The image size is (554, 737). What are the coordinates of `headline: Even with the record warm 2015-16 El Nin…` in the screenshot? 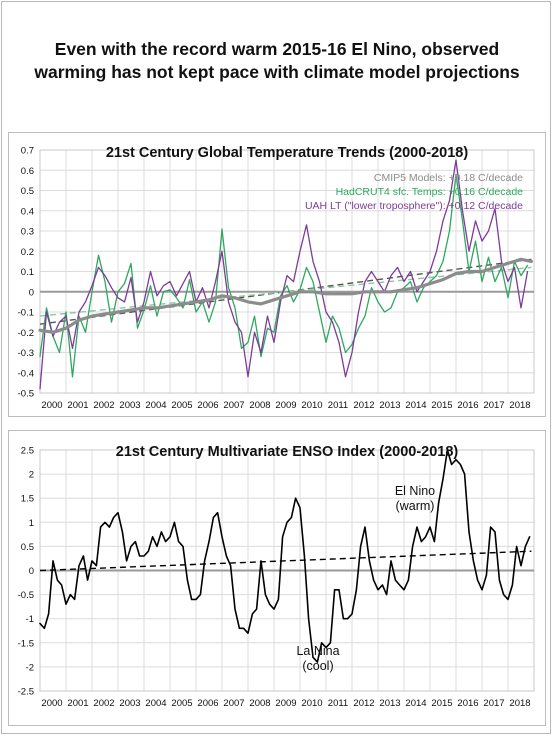 It's located at (277, 61).